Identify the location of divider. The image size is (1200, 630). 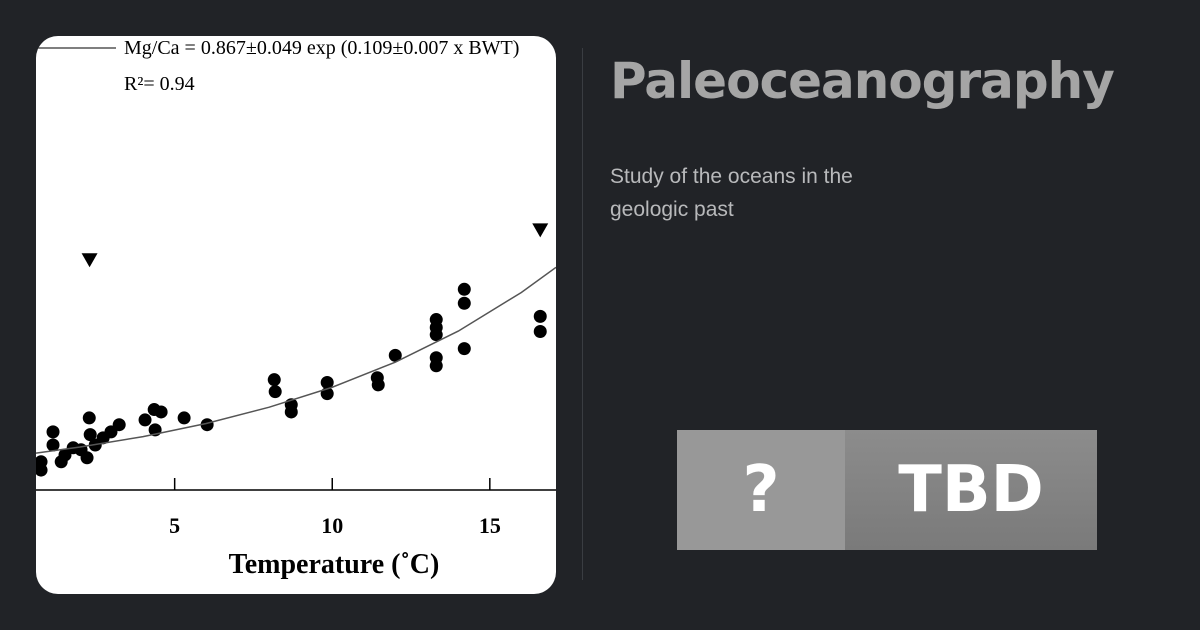
(582, 314).